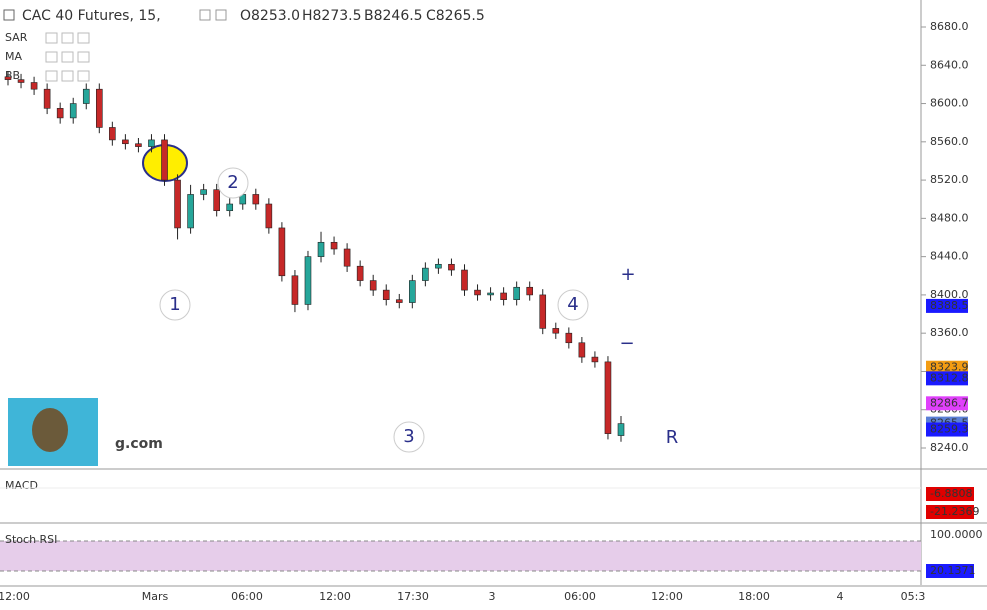  I want to click on macd-label: MACD, so click(21, 485).